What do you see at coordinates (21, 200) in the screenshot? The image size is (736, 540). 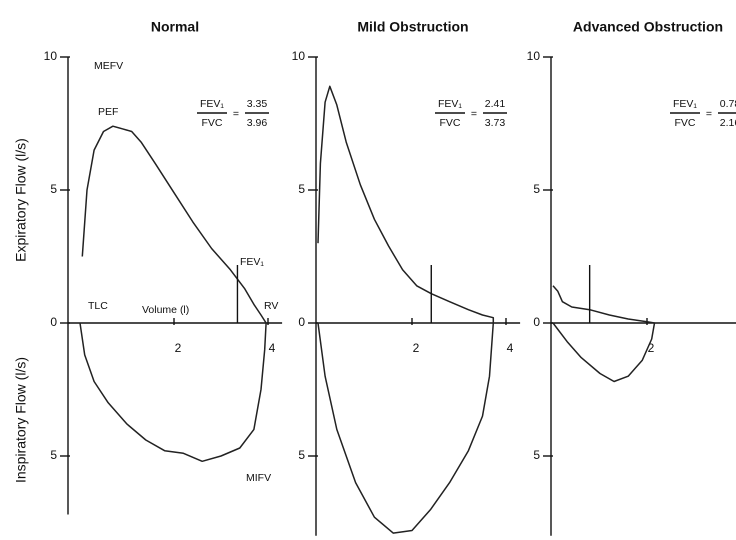 I see `y-axis-label: Expiratory Flow (l/s)` at bounding box center [21, 200].